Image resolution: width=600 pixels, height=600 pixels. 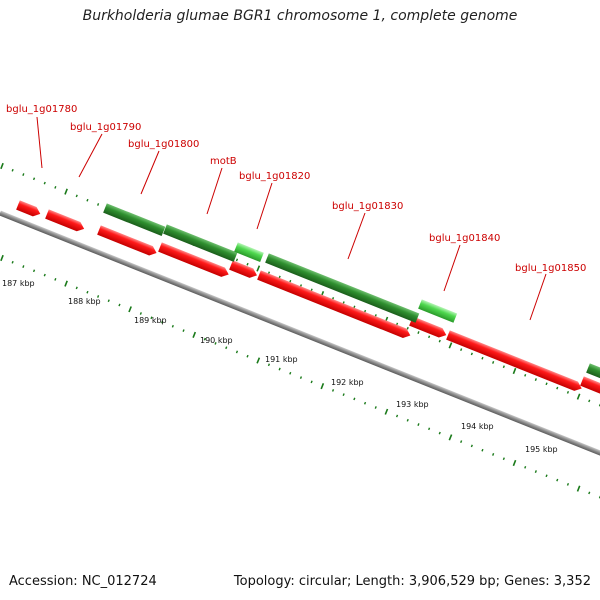 What do you see at coordinates (274, 176) in the screenshot?
I see `gene-label: bglu_1g01820` at bounding box center [274, 176].